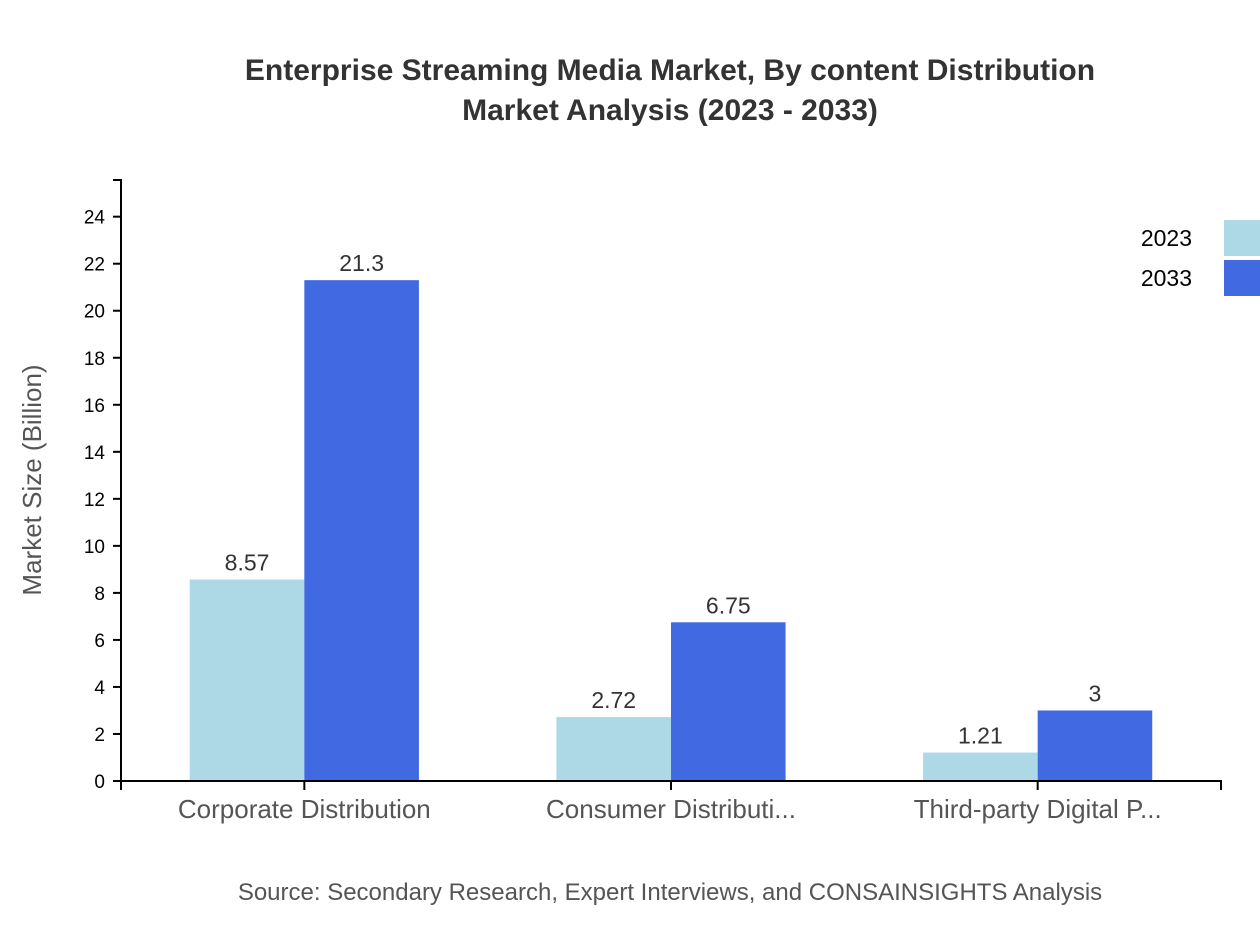 Image resolution: width=1260 pixels, height=925 pixels. Describe the element at coordinates (1242, 278) in the screenshot. I see `legend-swatch-2033` at that location.